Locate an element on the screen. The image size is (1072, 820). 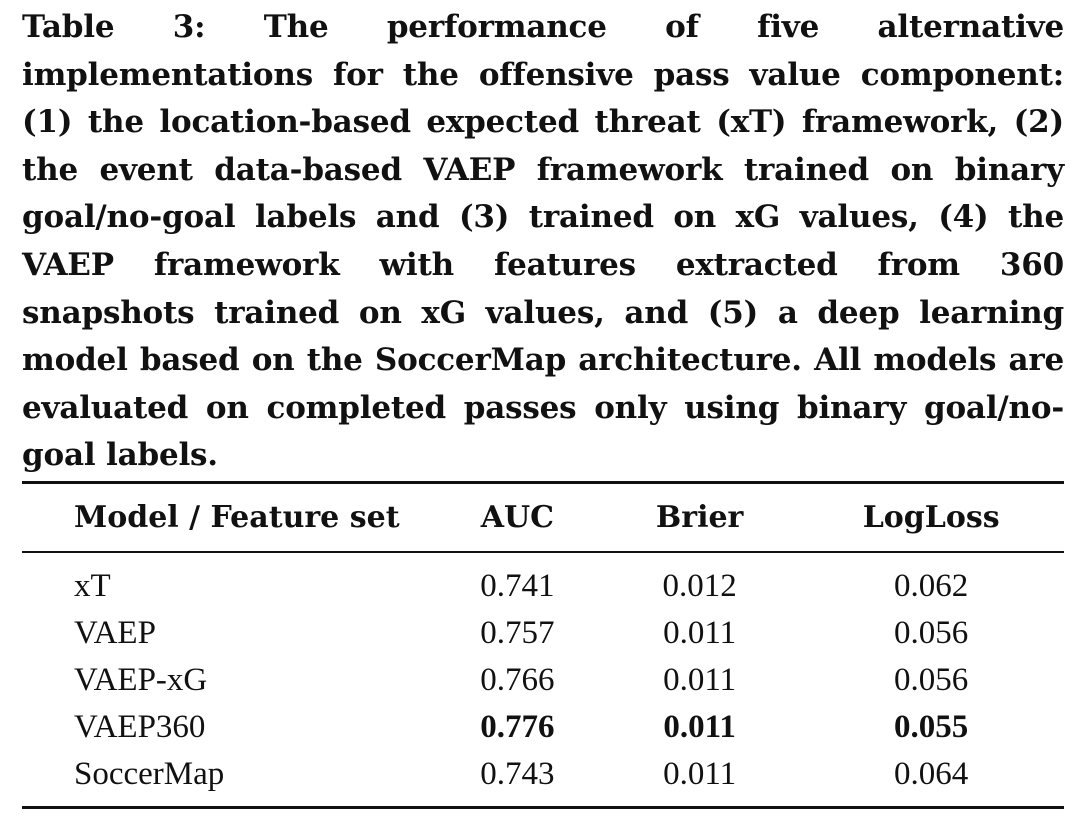
cell-model: VAEP-xG is located at coordinates (141, 680).